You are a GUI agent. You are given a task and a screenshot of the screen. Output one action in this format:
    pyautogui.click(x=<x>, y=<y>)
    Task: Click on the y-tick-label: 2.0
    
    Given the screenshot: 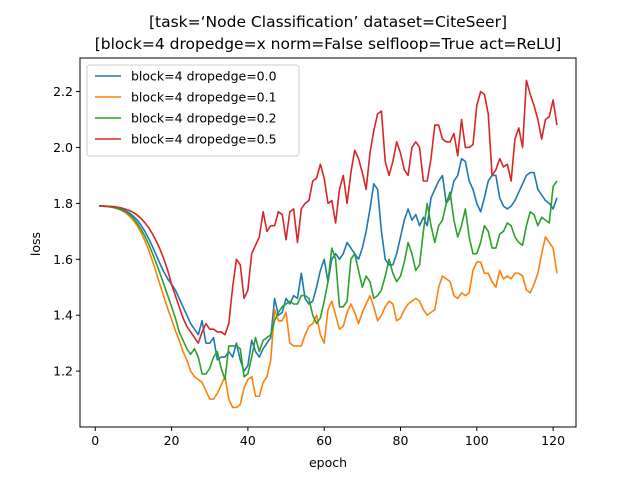 What is the action you would take?
    pyautogui.click(x=63, y=147)
    